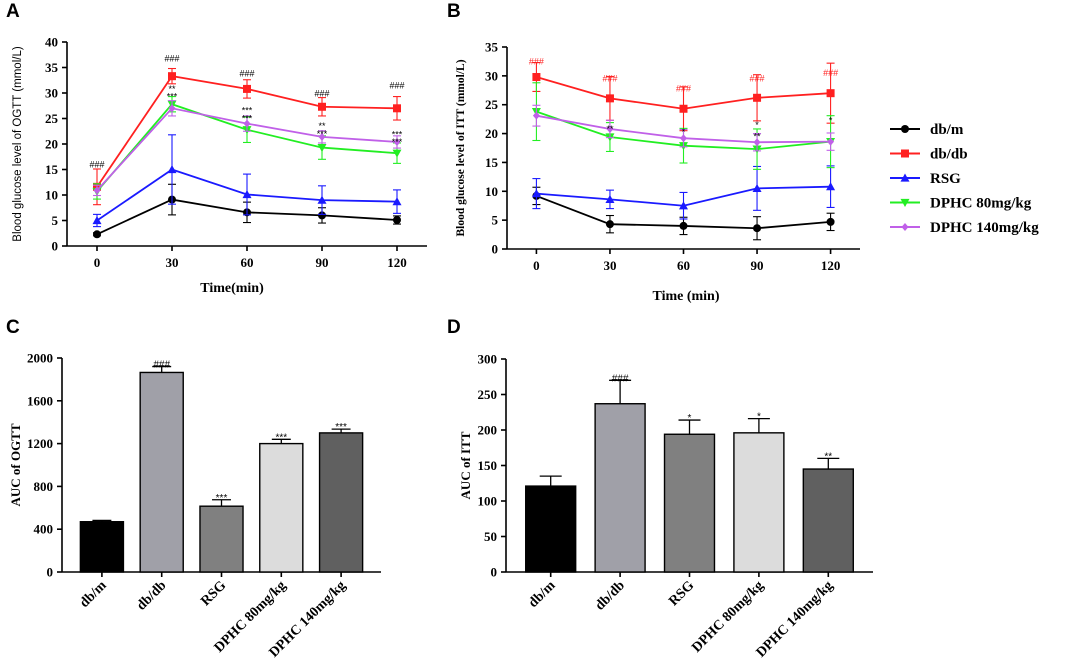 This screenshot has width=1065, height=672. What do you see at coordinates (685, 296) in the screenshot?
I see `x-axis-title: Time (min)` at bounding box center [685, 296].